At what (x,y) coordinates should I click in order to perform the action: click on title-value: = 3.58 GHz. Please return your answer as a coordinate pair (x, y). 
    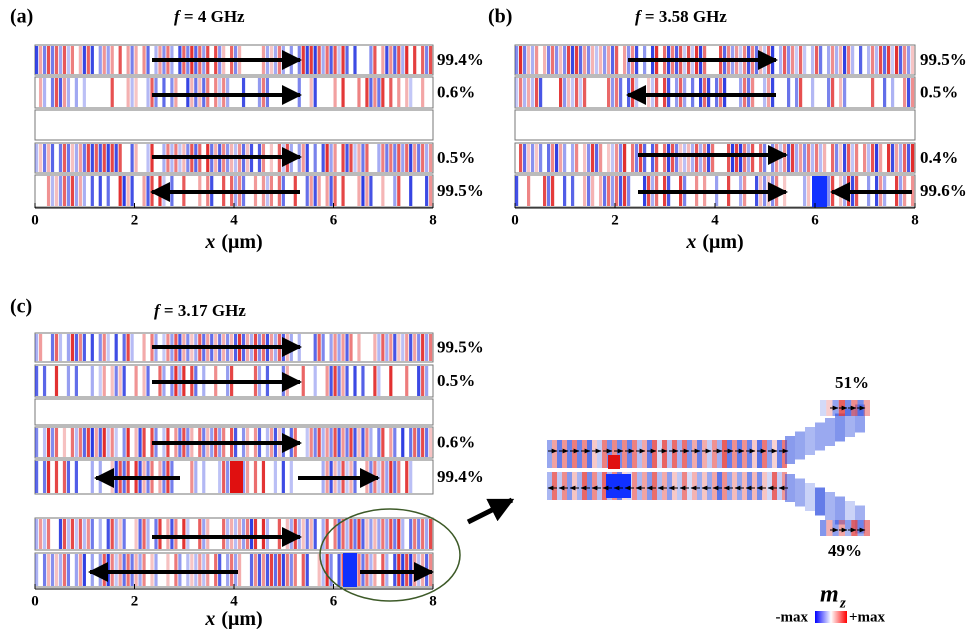
    Looking at the image, I should click on (684, 16).